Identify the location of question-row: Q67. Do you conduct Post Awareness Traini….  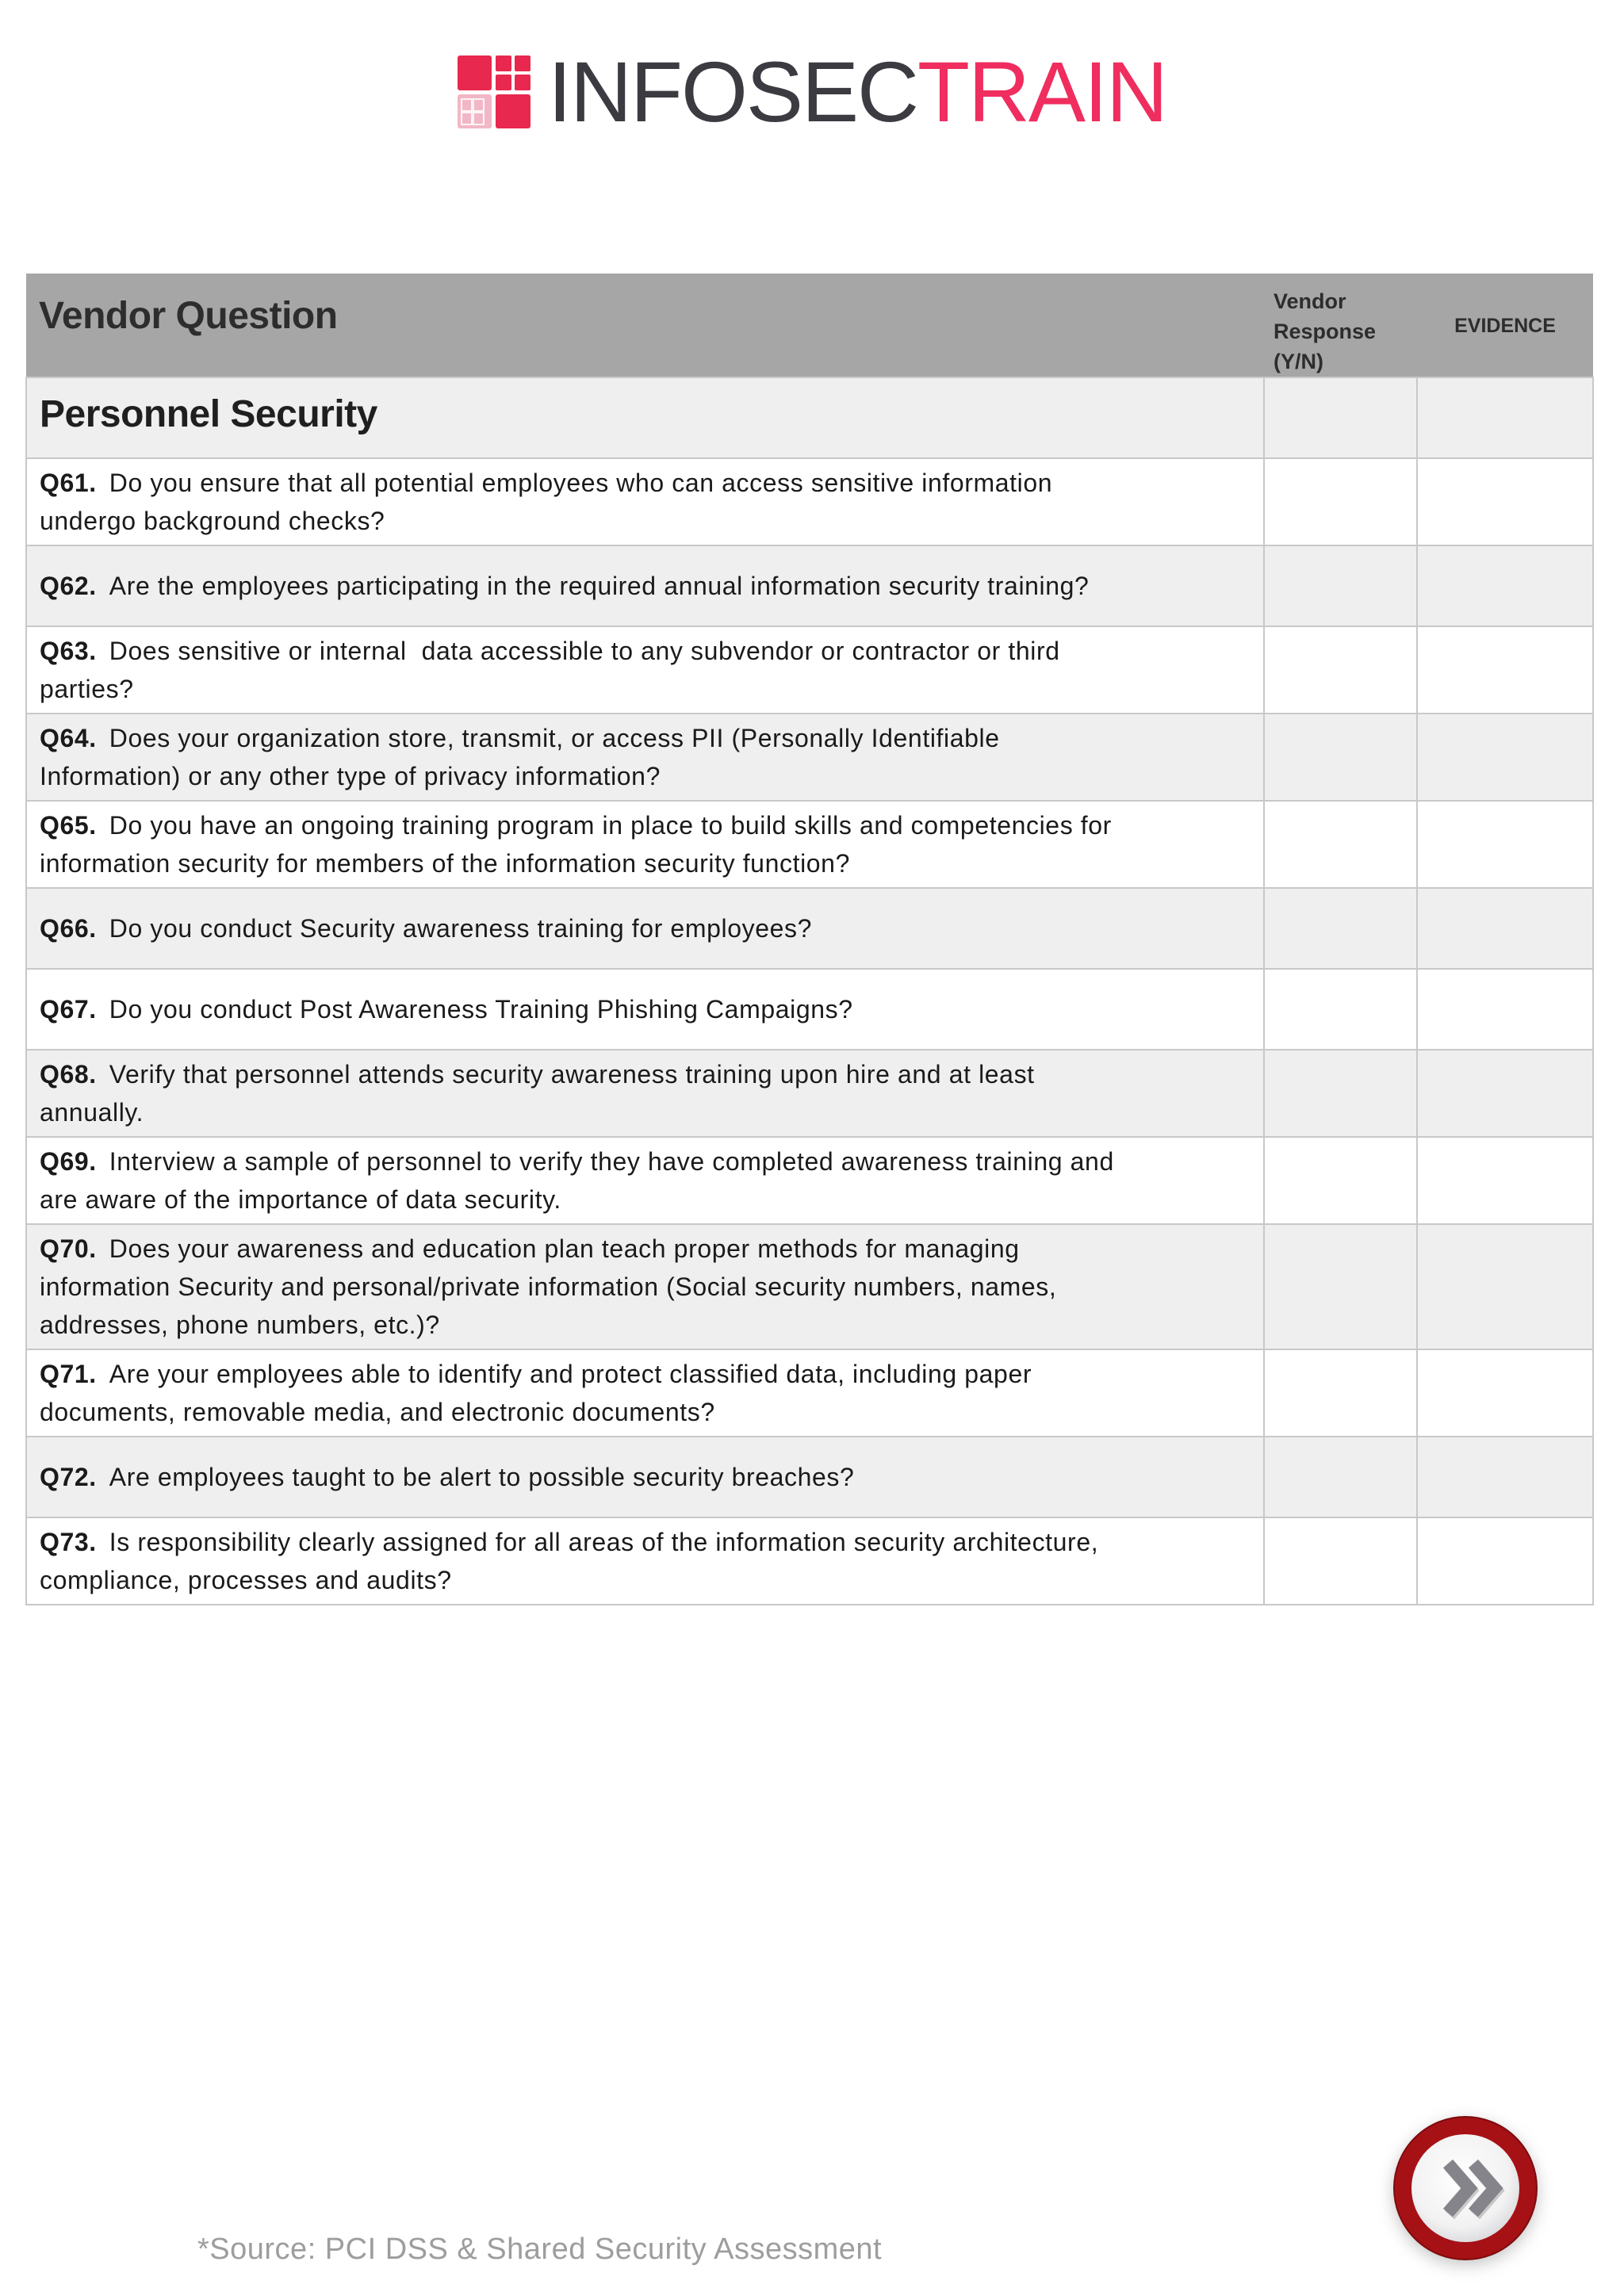
(809, 1009).